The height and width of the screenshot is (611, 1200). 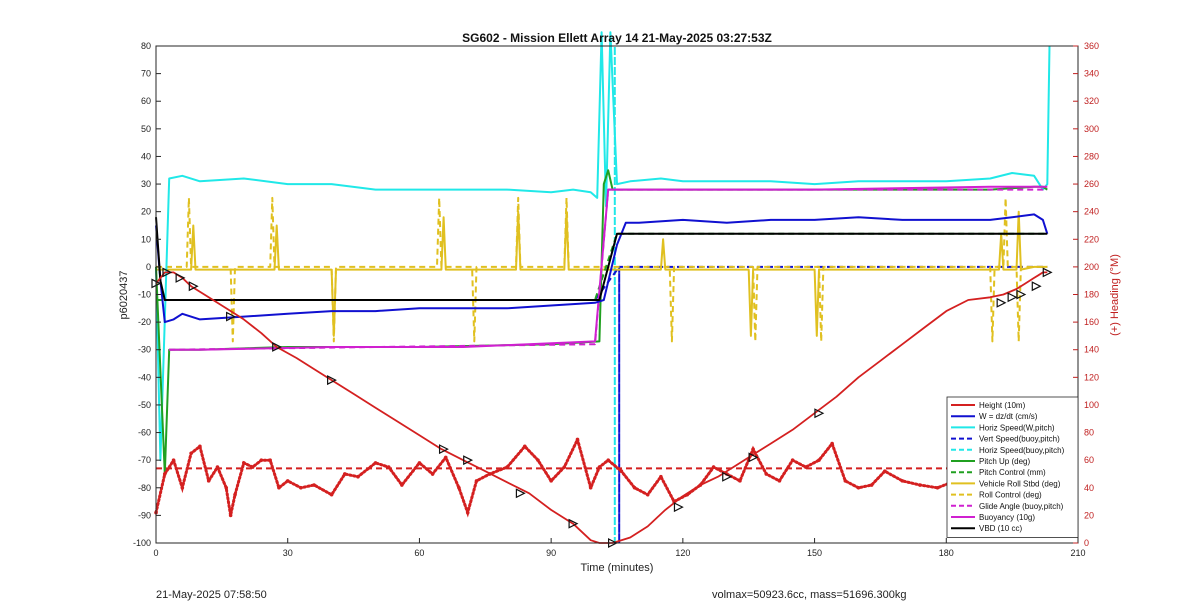 What do you see at coordinates (1019, 439) in the screenshot?
I see `legend-label: Vert Speed(buoy,pitch)` at bounding box center [1019, 439].